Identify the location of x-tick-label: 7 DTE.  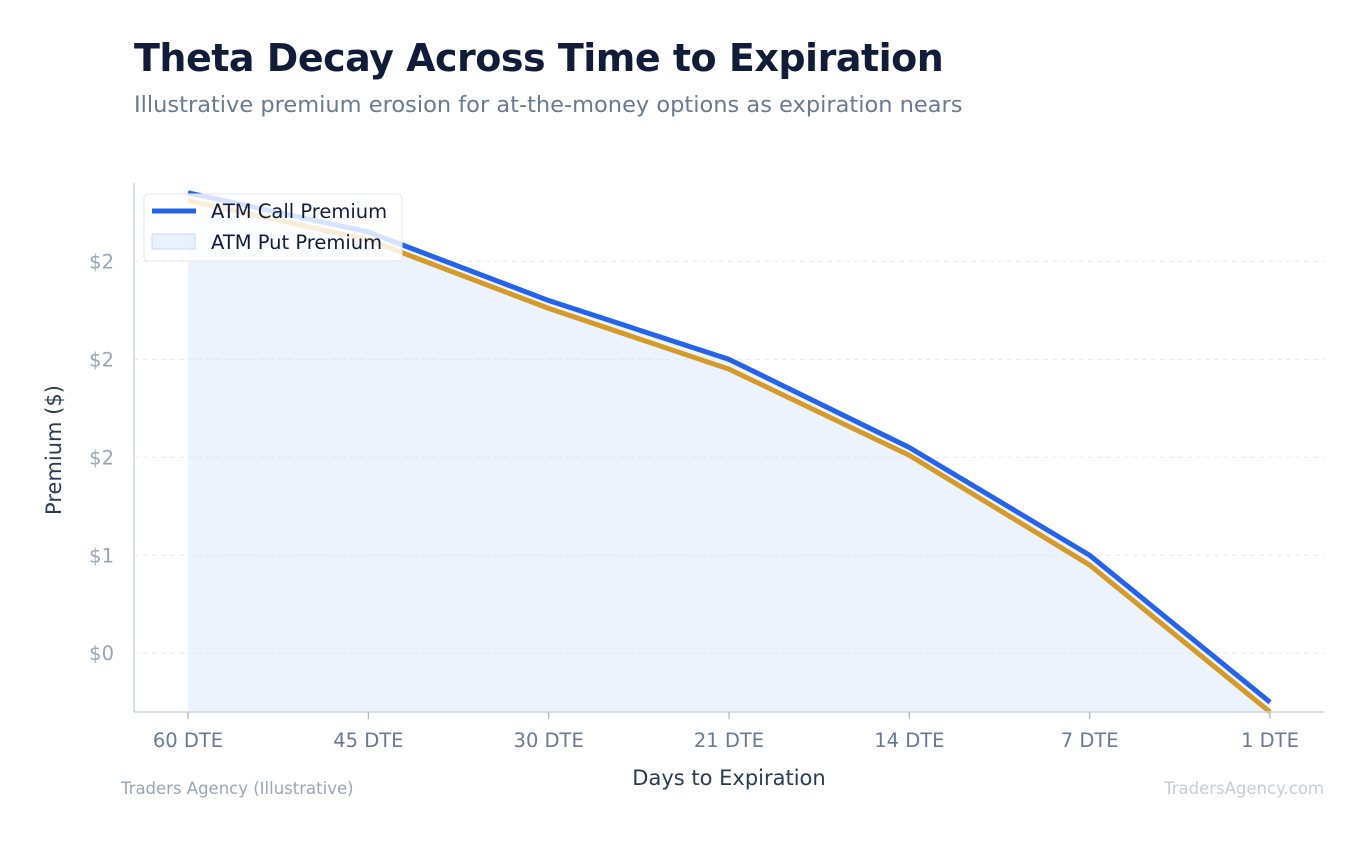
(1090, 740).